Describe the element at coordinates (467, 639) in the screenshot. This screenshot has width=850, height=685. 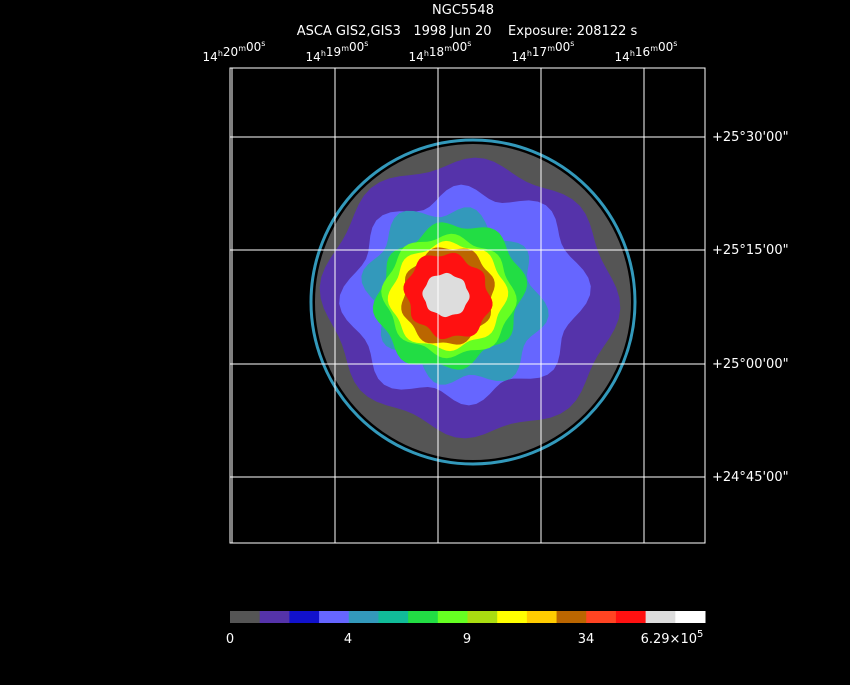
I see `colorbar-label: 9` at that location.